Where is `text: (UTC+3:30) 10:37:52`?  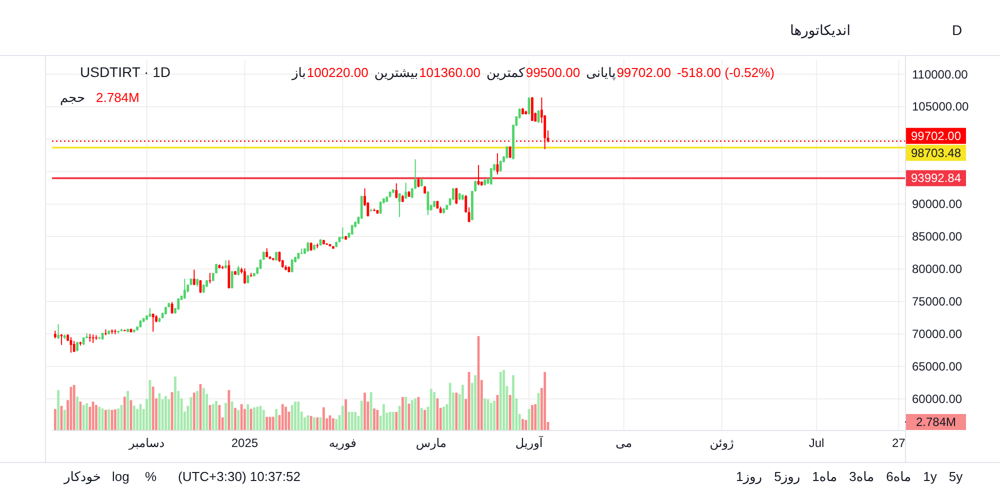 text: (UTC+3:30) 10:37:52 is located at coordinates (239, 477).